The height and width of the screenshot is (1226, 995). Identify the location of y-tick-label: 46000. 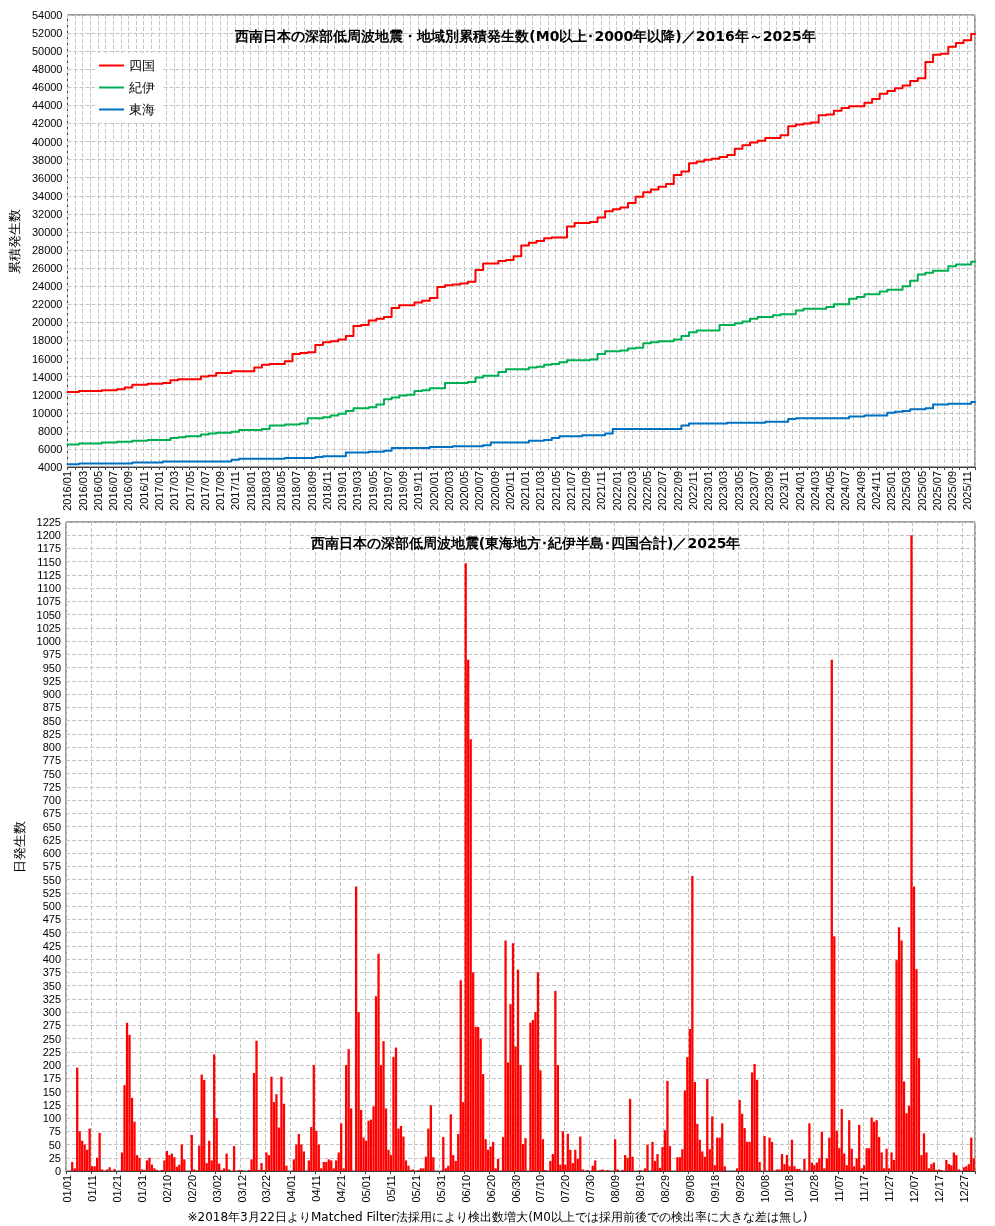
(47, 87).